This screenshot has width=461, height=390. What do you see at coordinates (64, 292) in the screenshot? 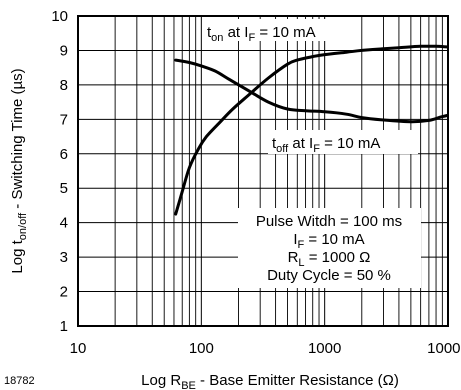
I see `y-tick-label: 2` at bounding box center [64, 292].